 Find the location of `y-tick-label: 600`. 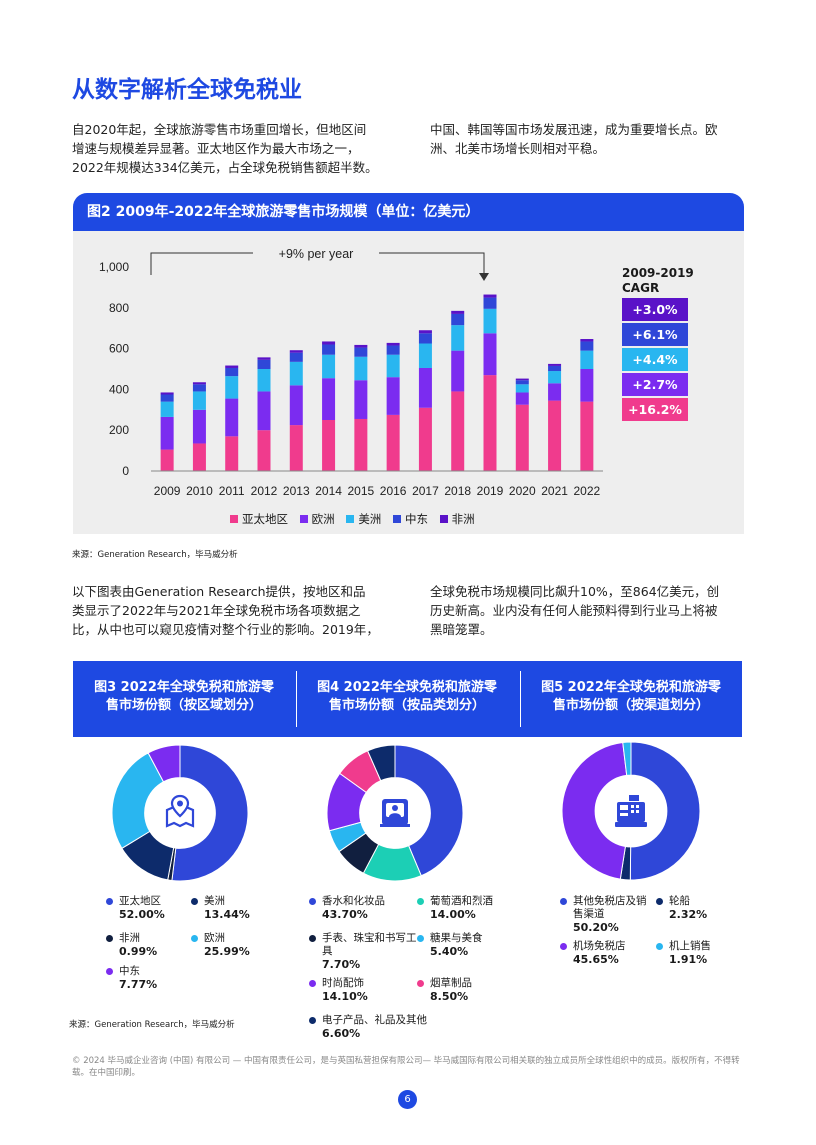

y-tick-label: 600 is located at coordinates (119, 349).